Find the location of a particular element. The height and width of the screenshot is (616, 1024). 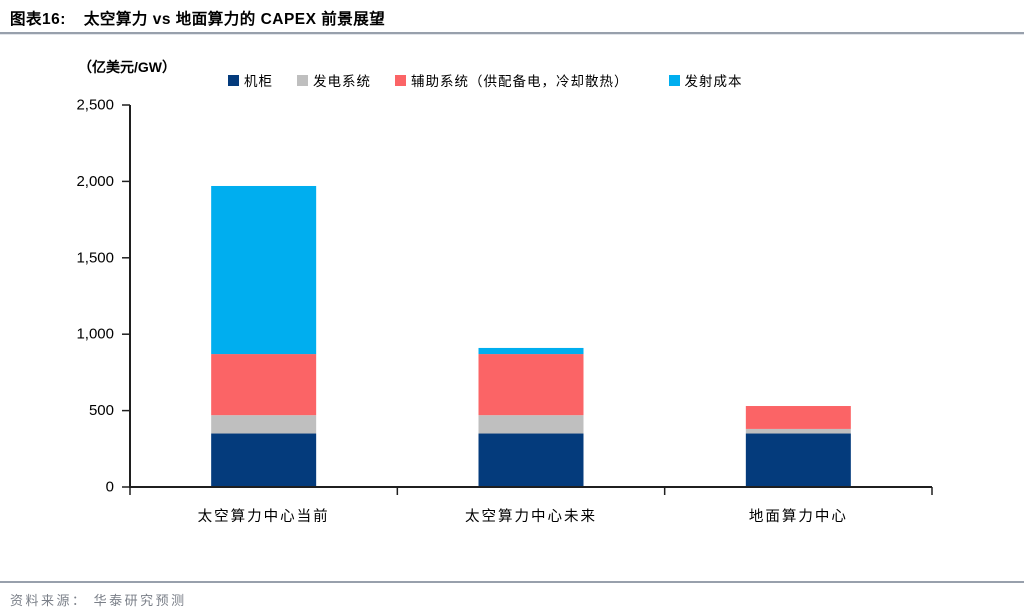

figure-title-text: 太空算力 vs 地面算力的 CAPEX 前景展望 is located at coordinates (234, 19).